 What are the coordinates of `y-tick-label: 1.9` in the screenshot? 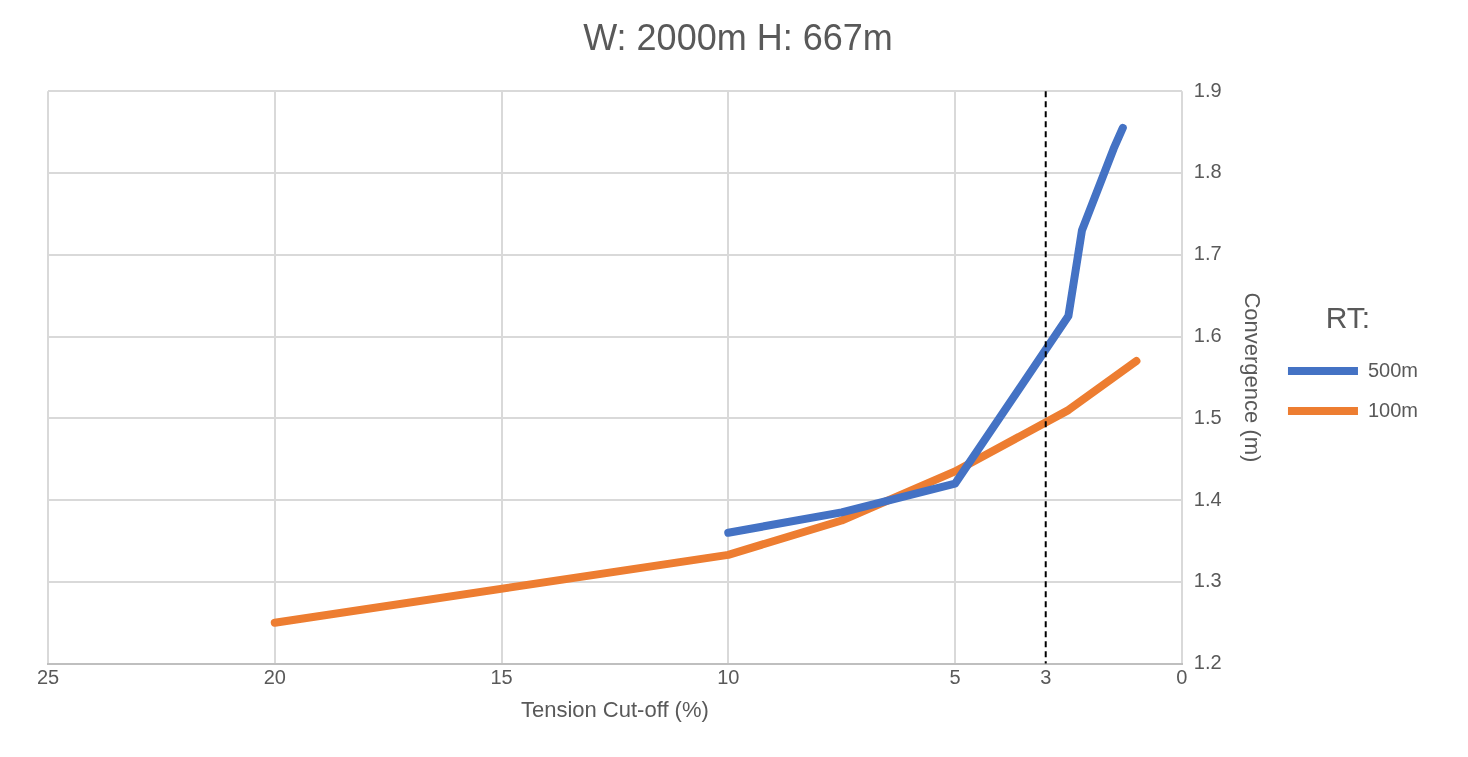 It's located at (1207, 89).